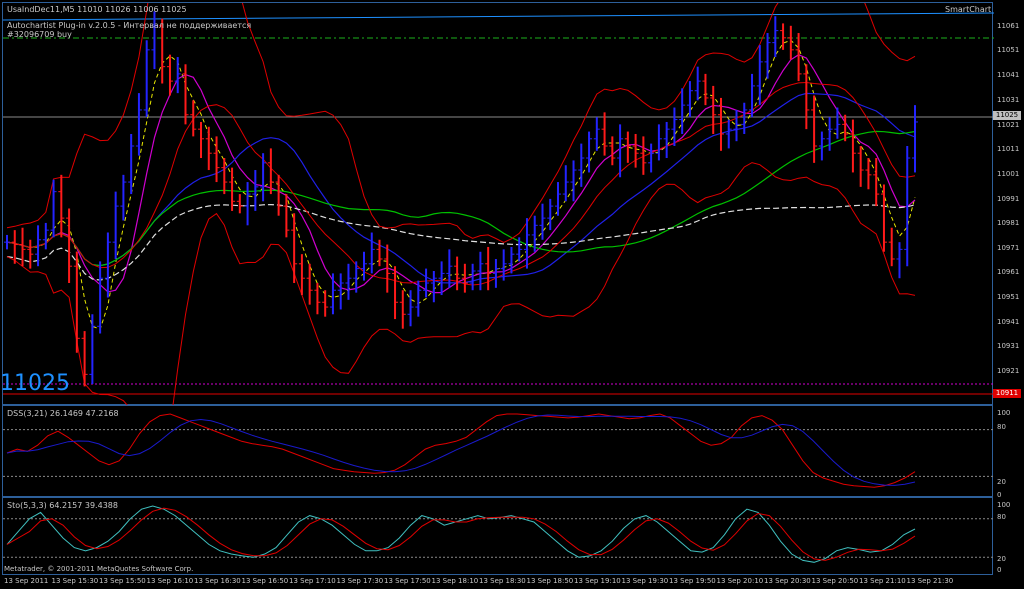 Image resolution: width=1024 pixels, height=589 pixels. I want to click on time-tick: 13 Sep 16:30, so click(217, 581).